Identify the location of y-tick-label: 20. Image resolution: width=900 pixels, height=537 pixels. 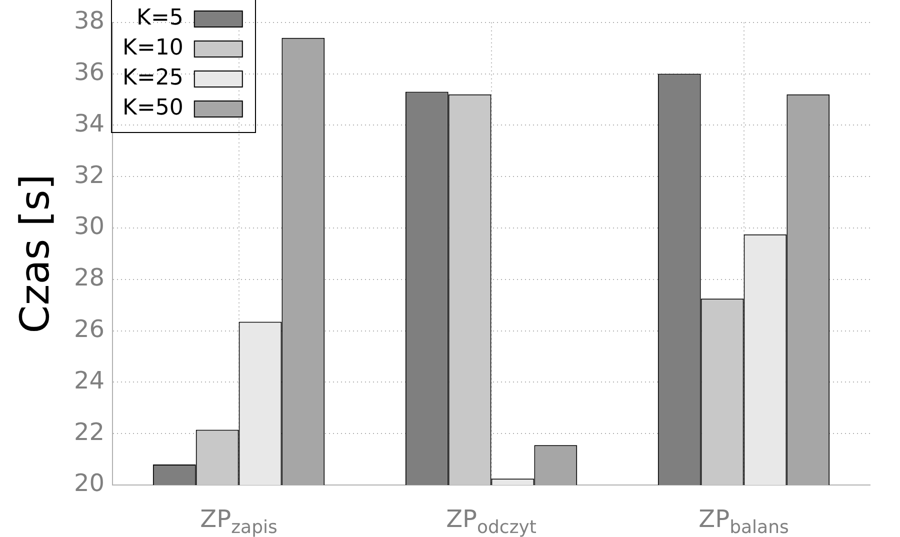
(89, 483).